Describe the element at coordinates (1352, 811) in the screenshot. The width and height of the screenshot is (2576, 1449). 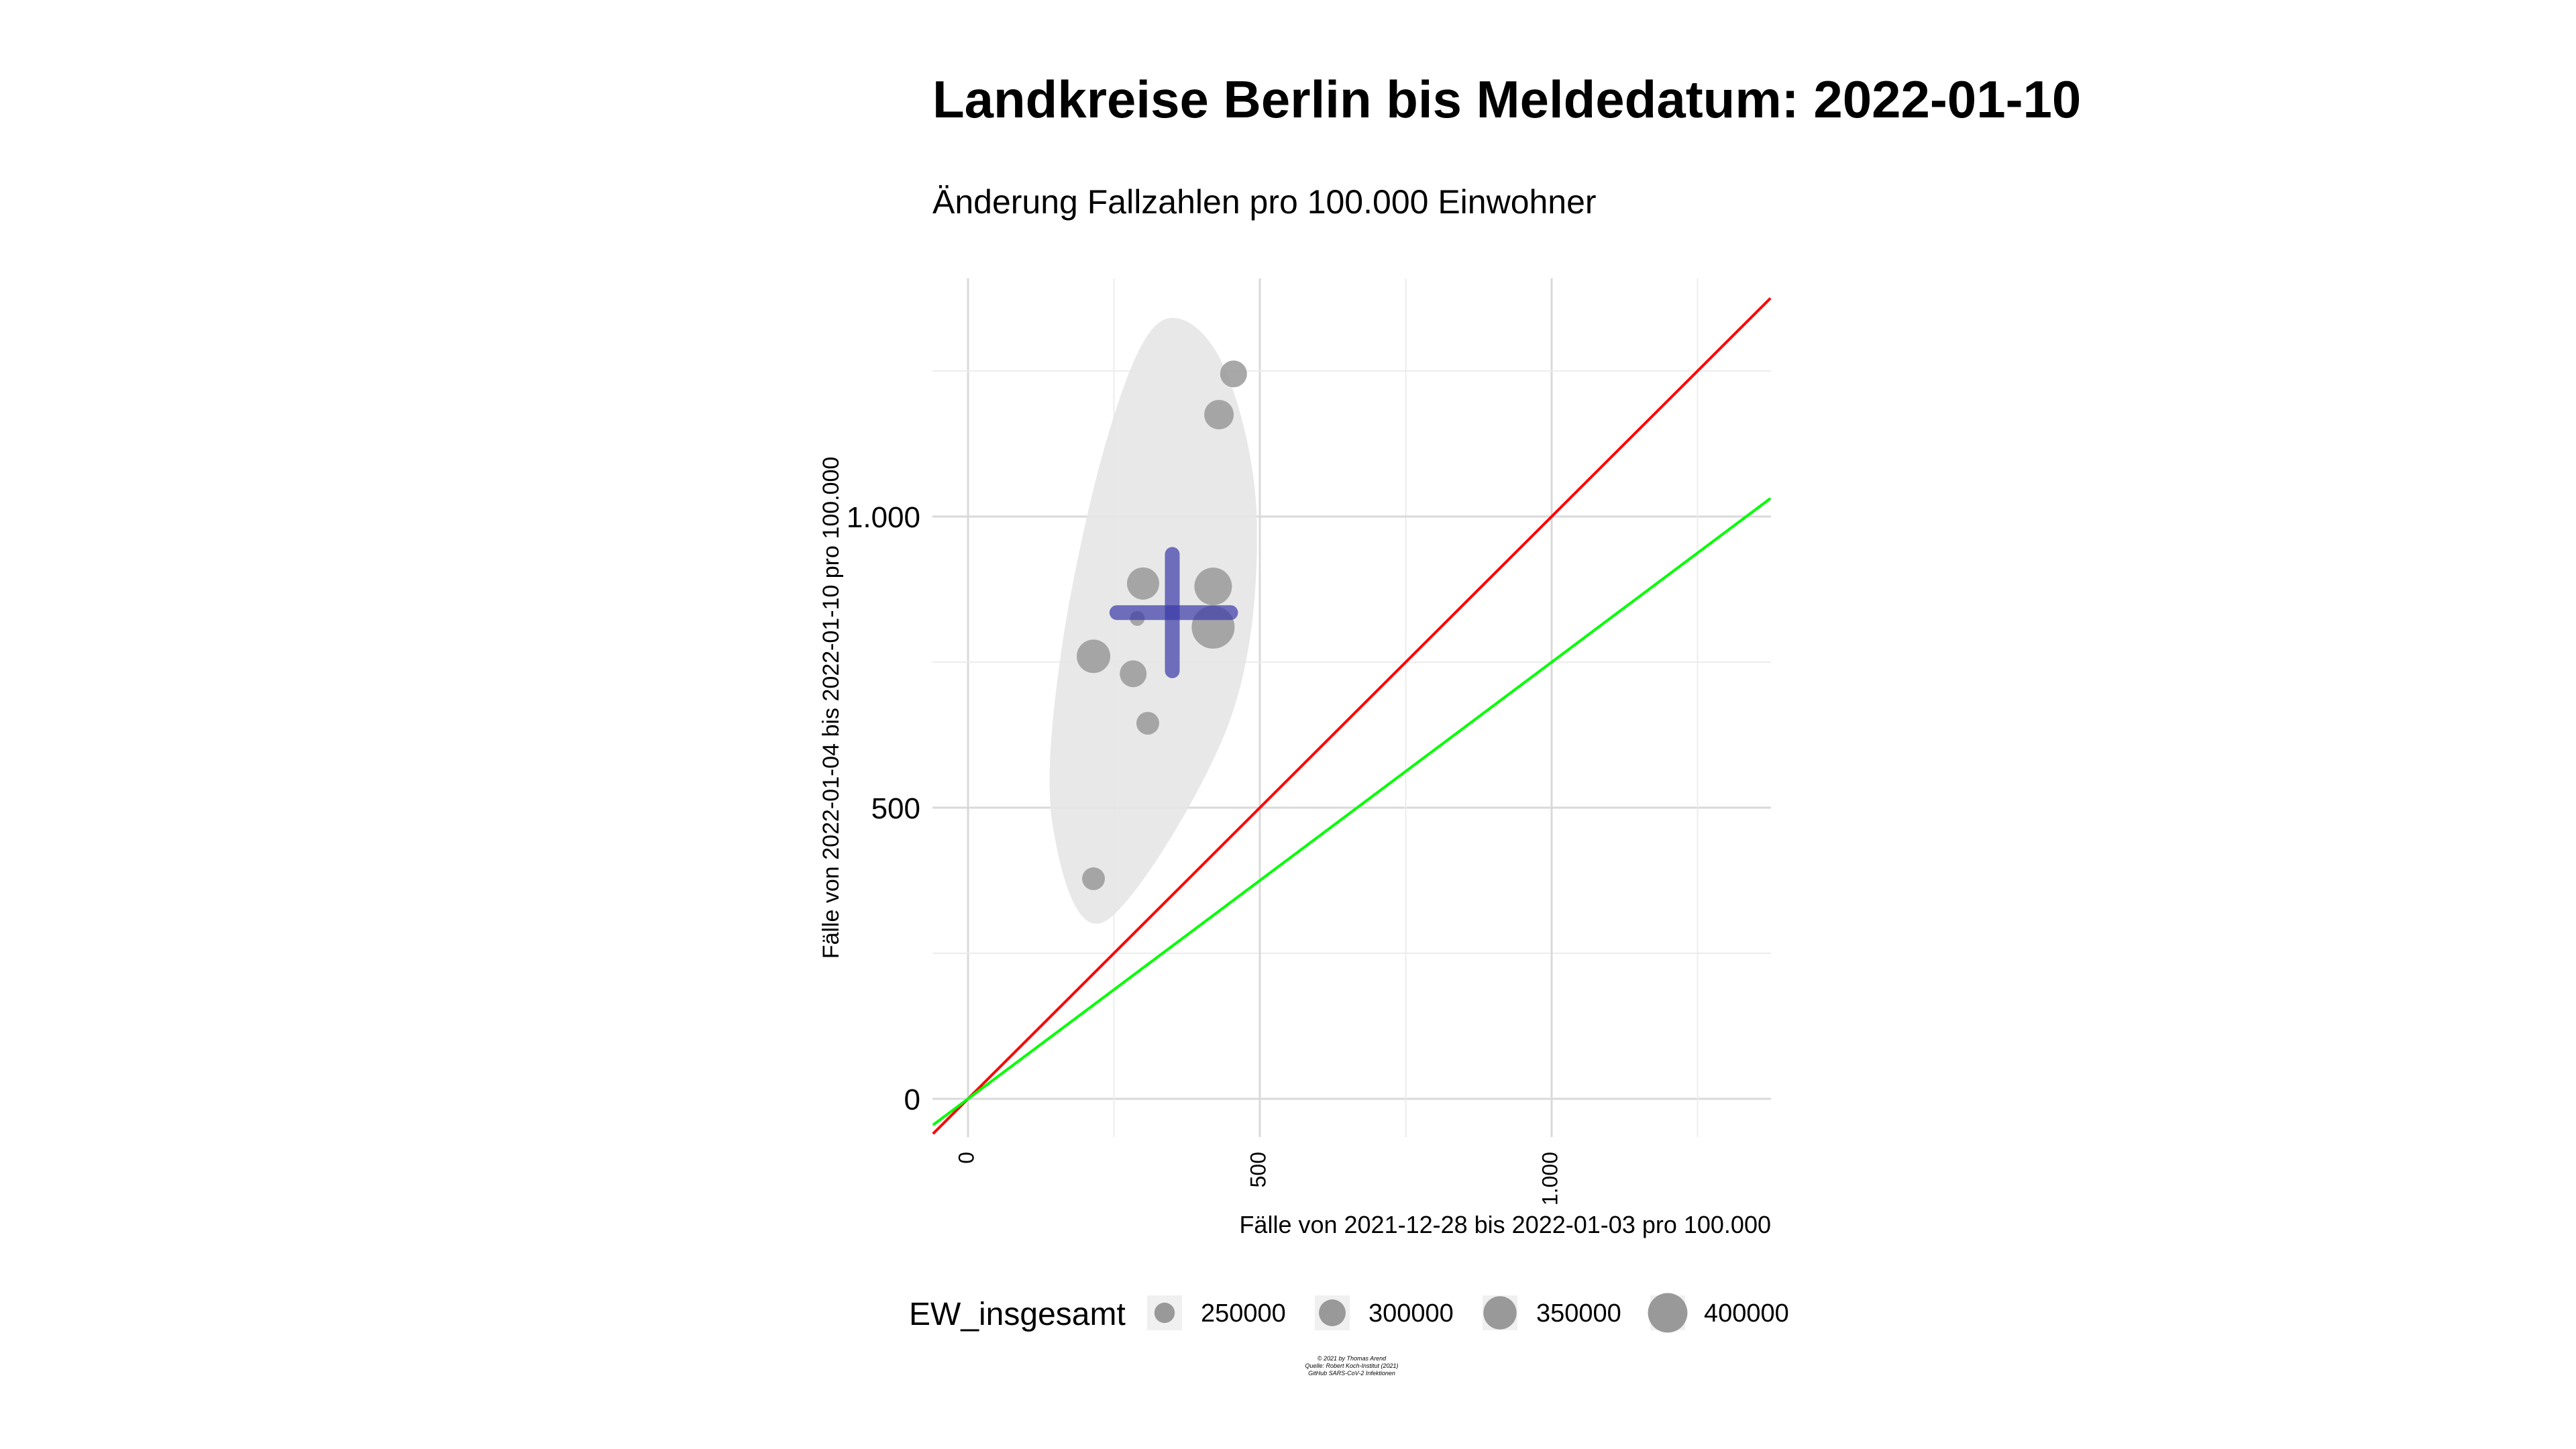
I see `reference-line` at that location.